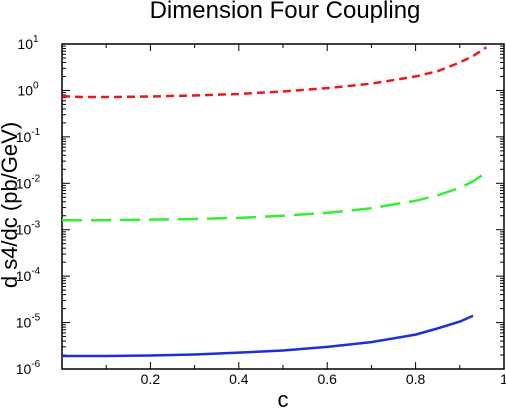  What do you see at coordinates (285, 12) in the screenshot?
I see `chart-title: Dimension Four Coupling` at bounding box center [285, 12].